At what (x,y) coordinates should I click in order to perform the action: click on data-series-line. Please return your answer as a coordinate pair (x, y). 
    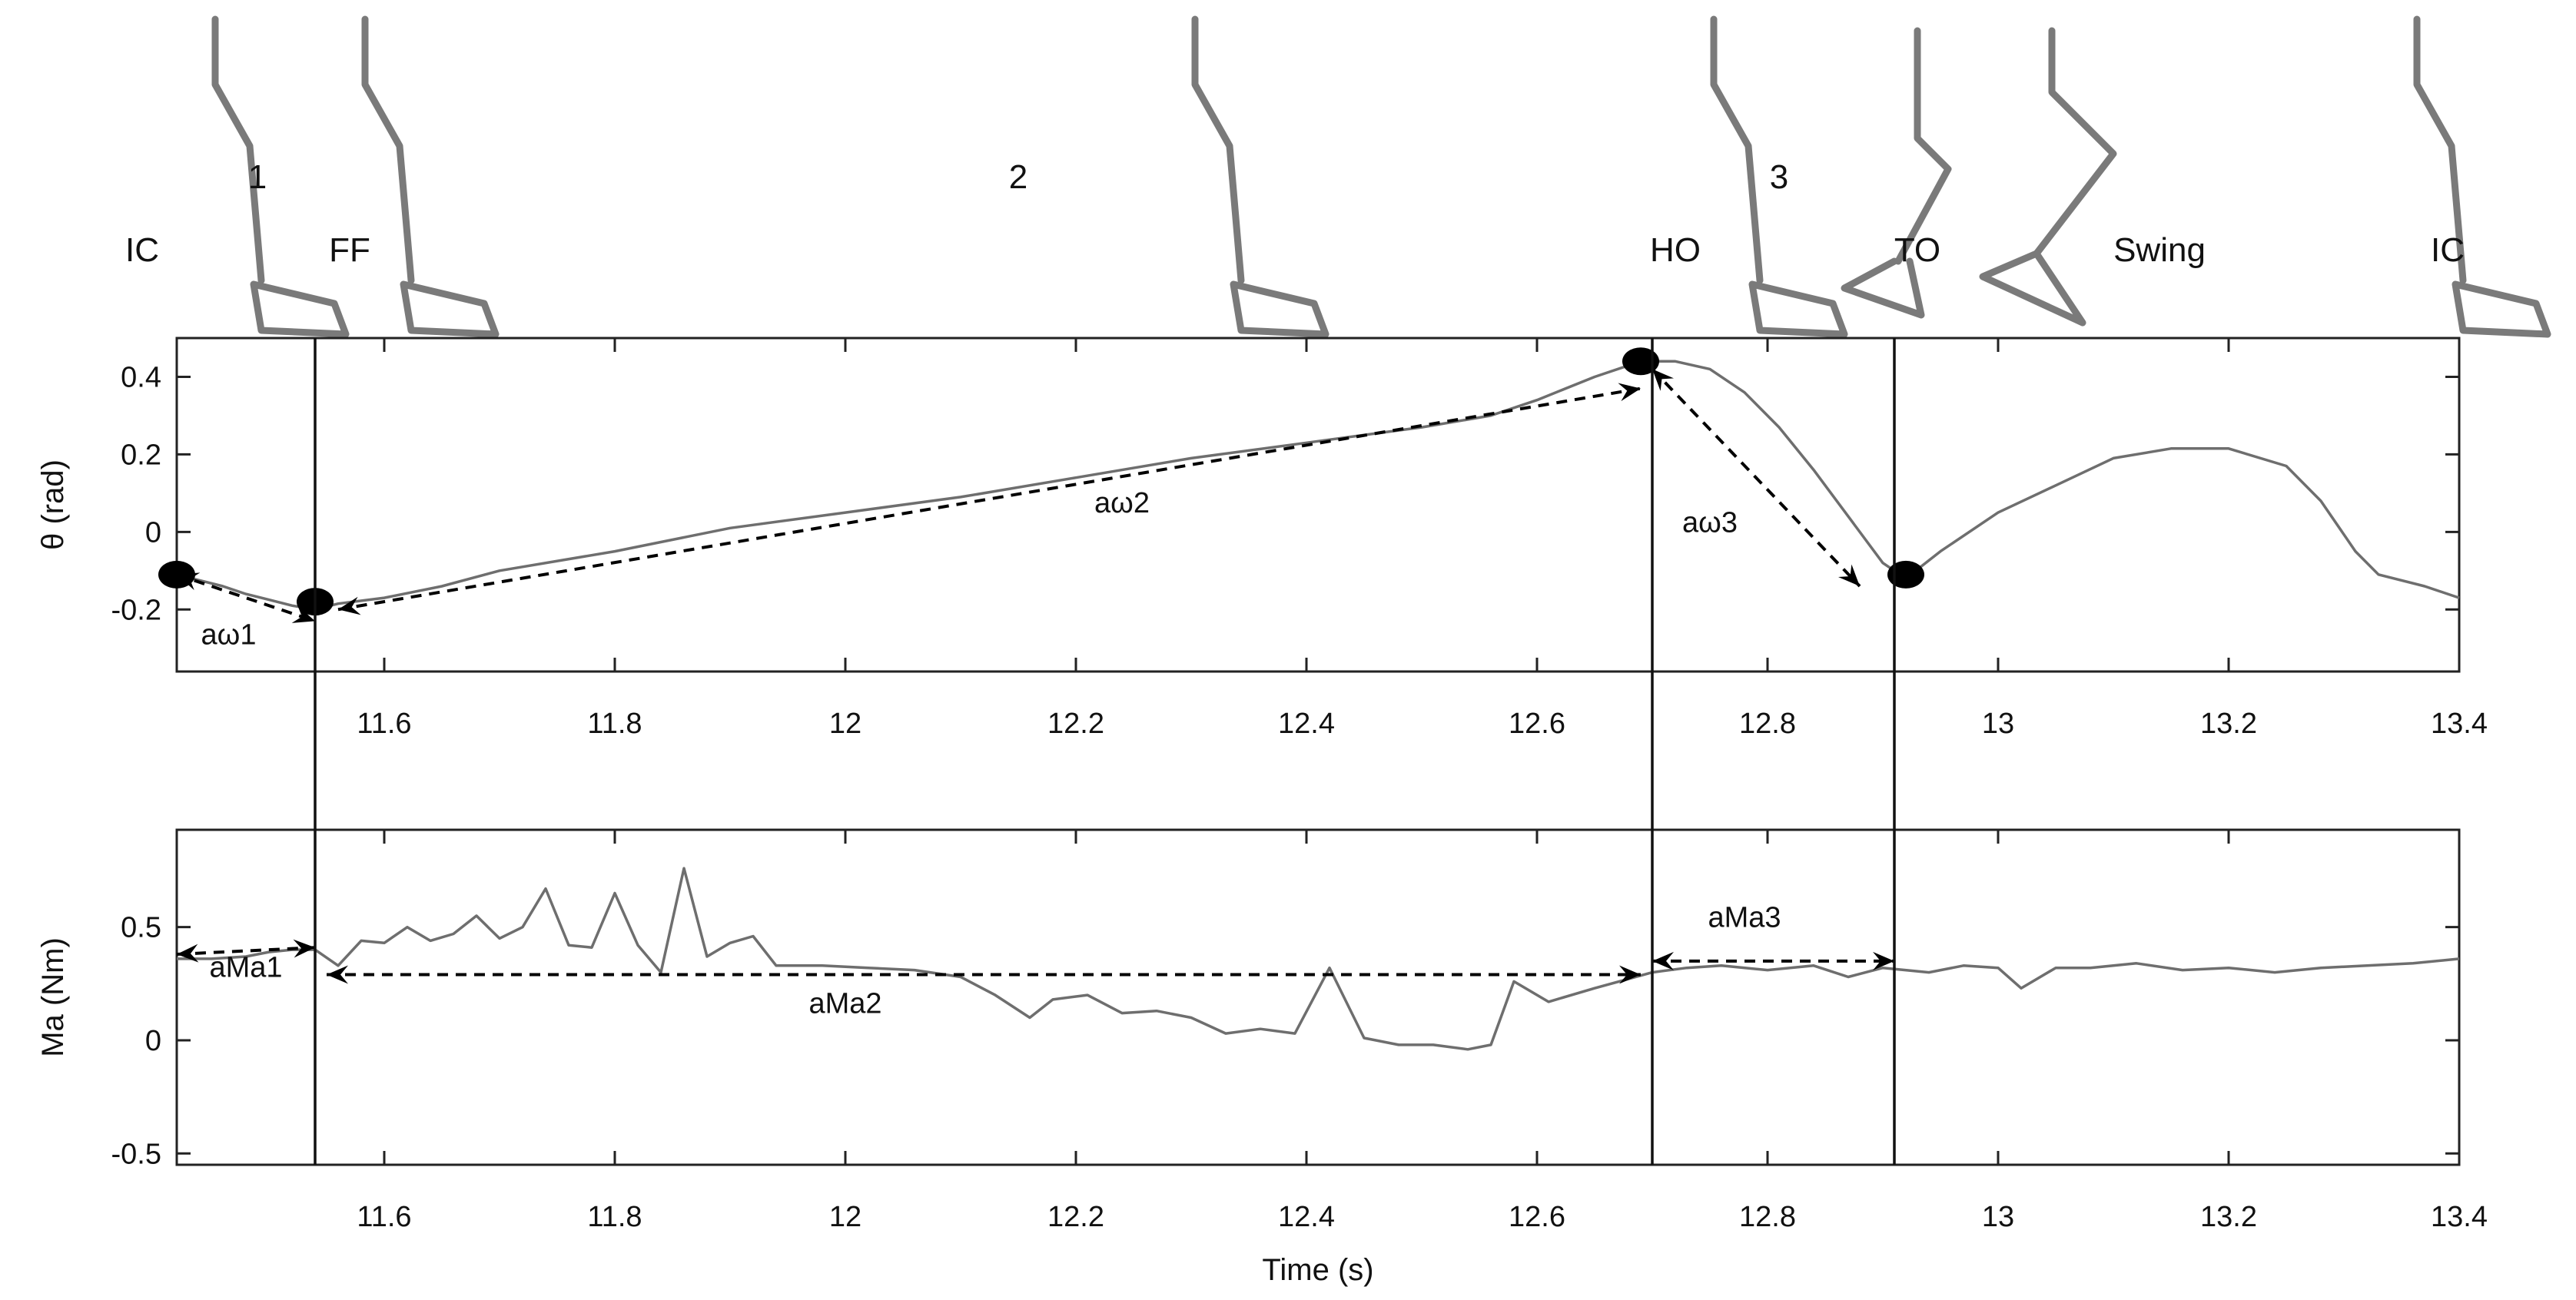
    Looking at the image, I should click on (1318, 959).